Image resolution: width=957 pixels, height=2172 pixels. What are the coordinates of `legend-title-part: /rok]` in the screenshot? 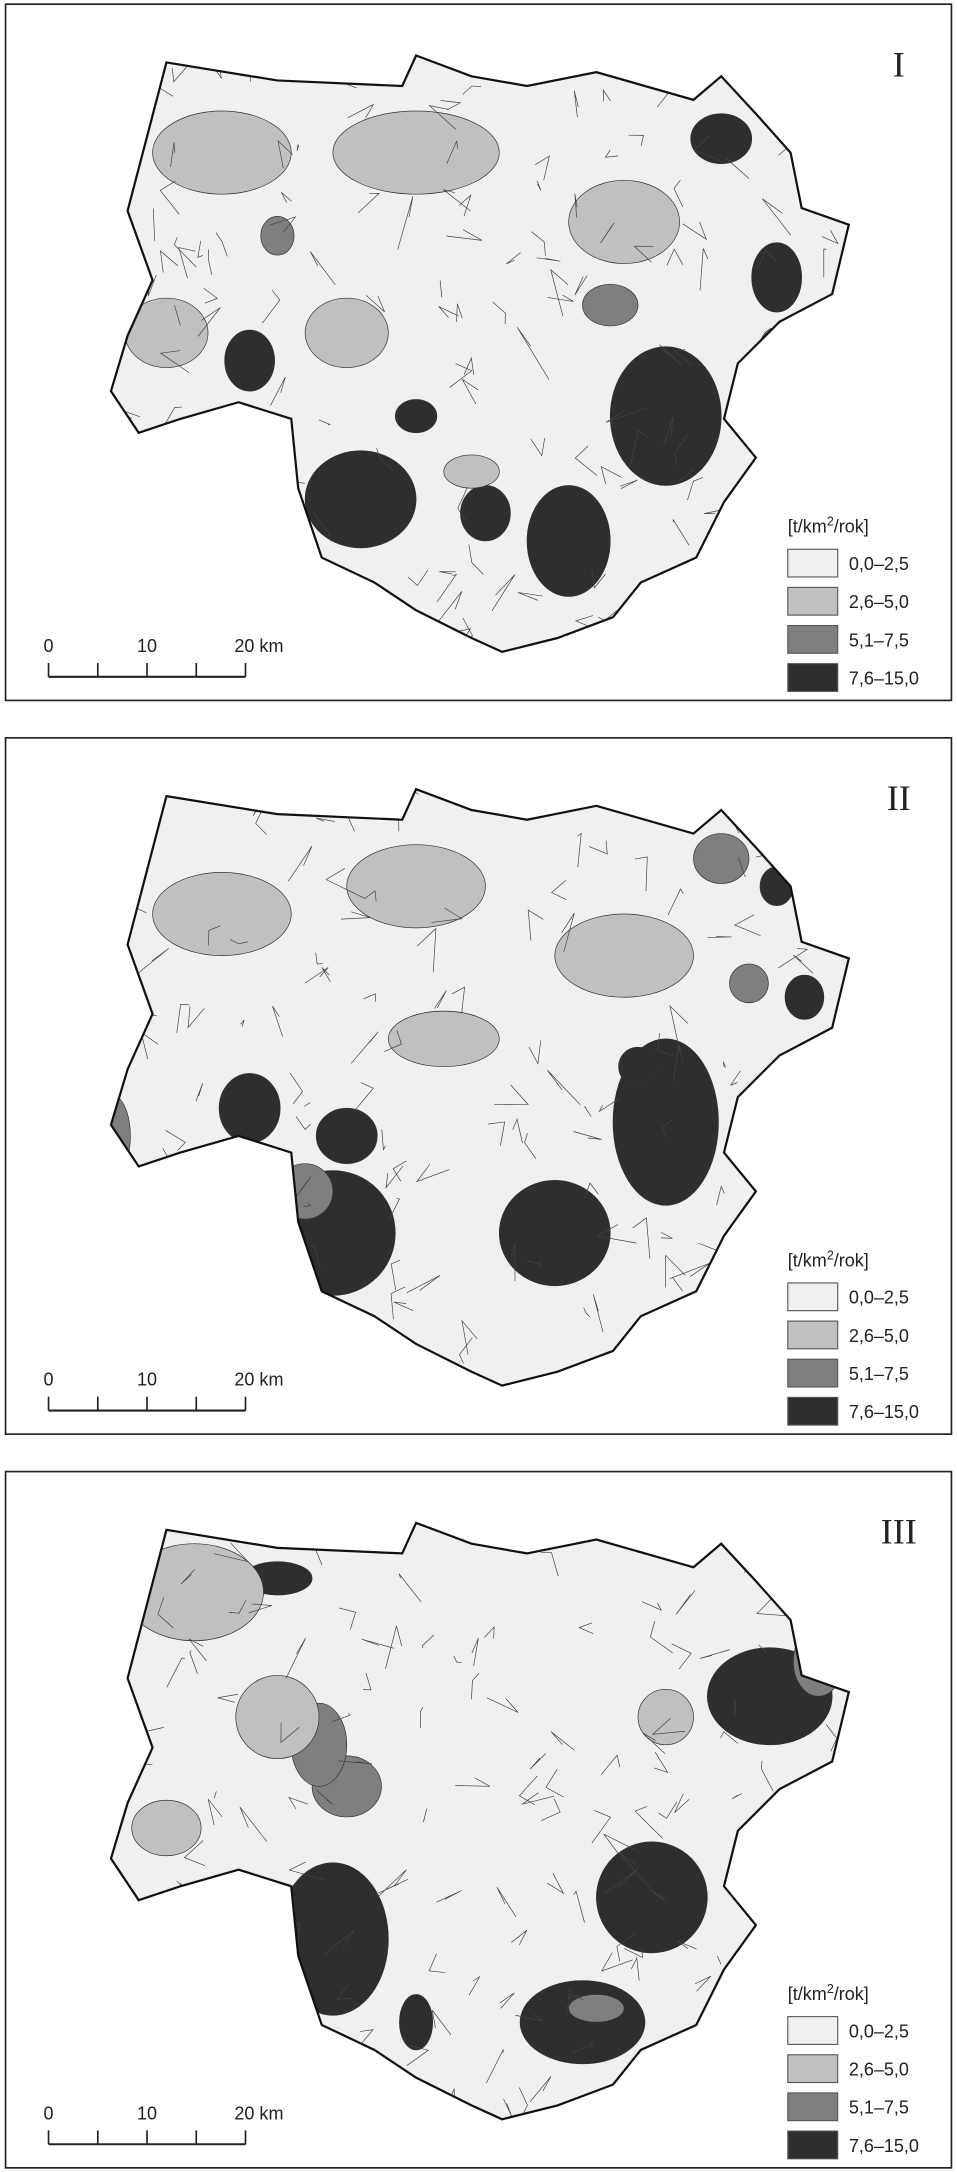 It's located at (851, 1994).